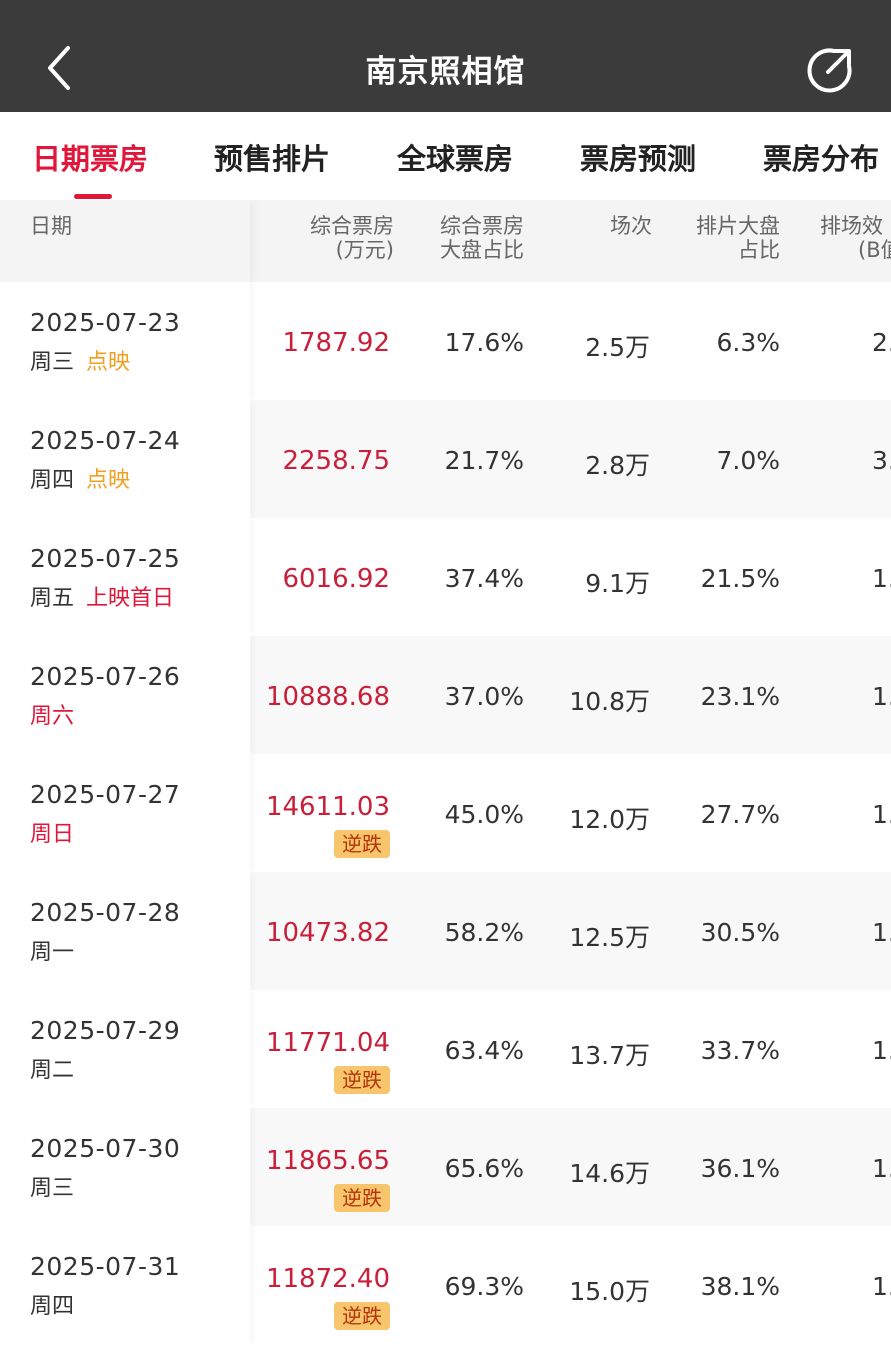 The height and width of the screenshot is (1353, 891). Describe the element at coordinates (740, 814) in the screenshot. I see `row-screening-share: 27.7%` at that location.